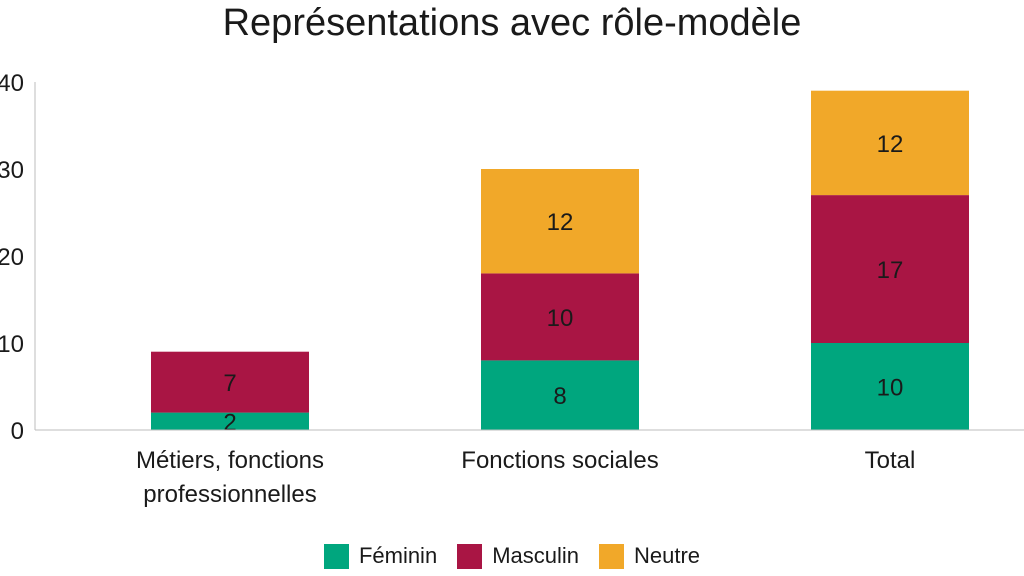 The image size is (1024, 576). I want to click on legend-label-masculin: Masculin, so click(535, 555).